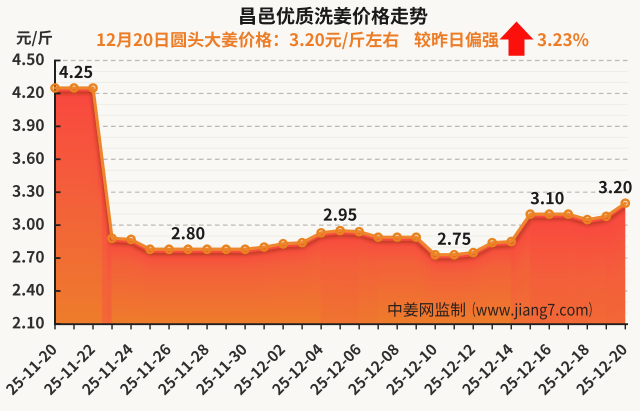  What do you see at coordinates (516, 38) in the screenshot?
I see `up-arrow-icon` at bounding box center [516, 38].